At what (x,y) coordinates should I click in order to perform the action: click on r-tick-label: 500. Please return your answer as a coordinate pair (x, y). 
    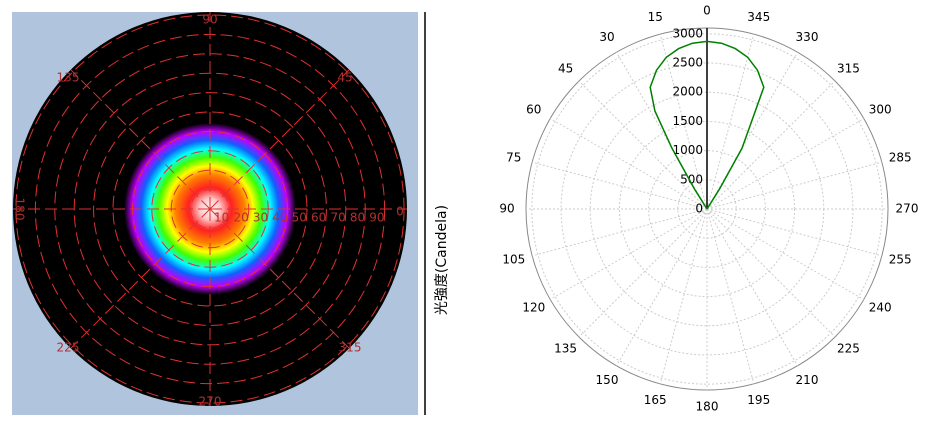
    Looking at the image, I should click on (691, 179).